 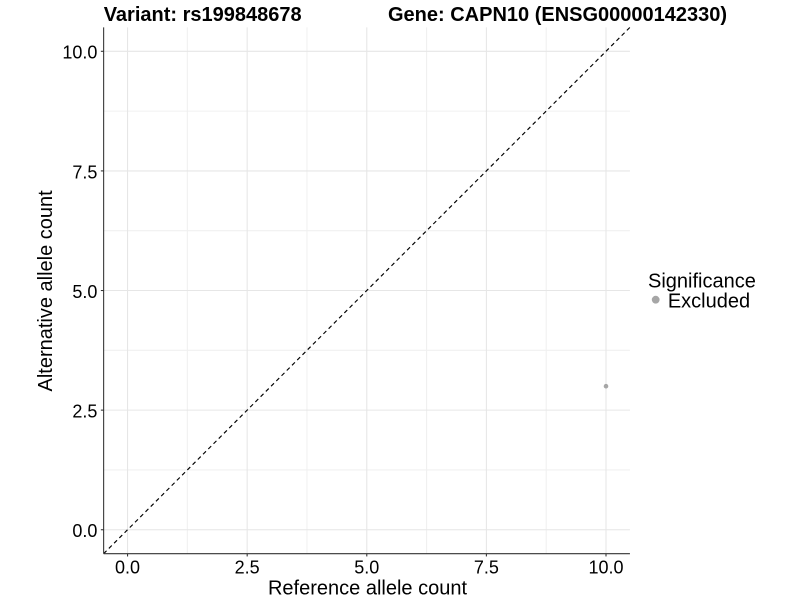 I want to click on svg-text: Variant: rs199848678, so click(x=203, y=15).